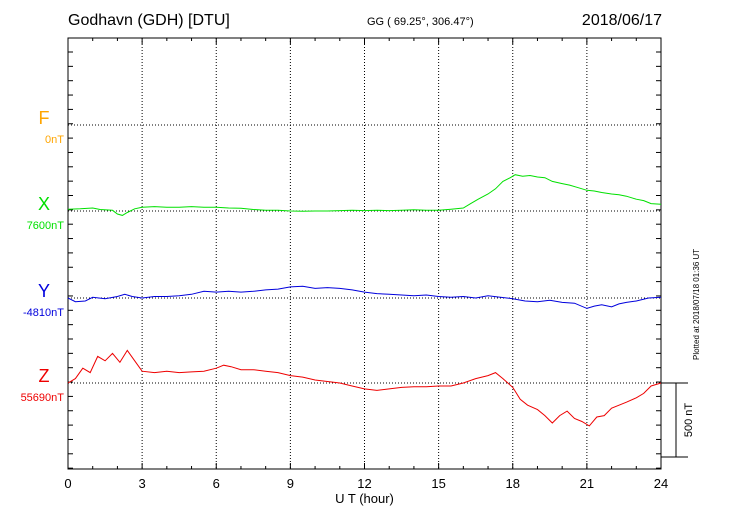 This screenshot has height=520, width=730. Describe the element at coordinates (149, 20) in the screenshot. I see `station-title: Godhavn (GDH) [DTU]` at that location.